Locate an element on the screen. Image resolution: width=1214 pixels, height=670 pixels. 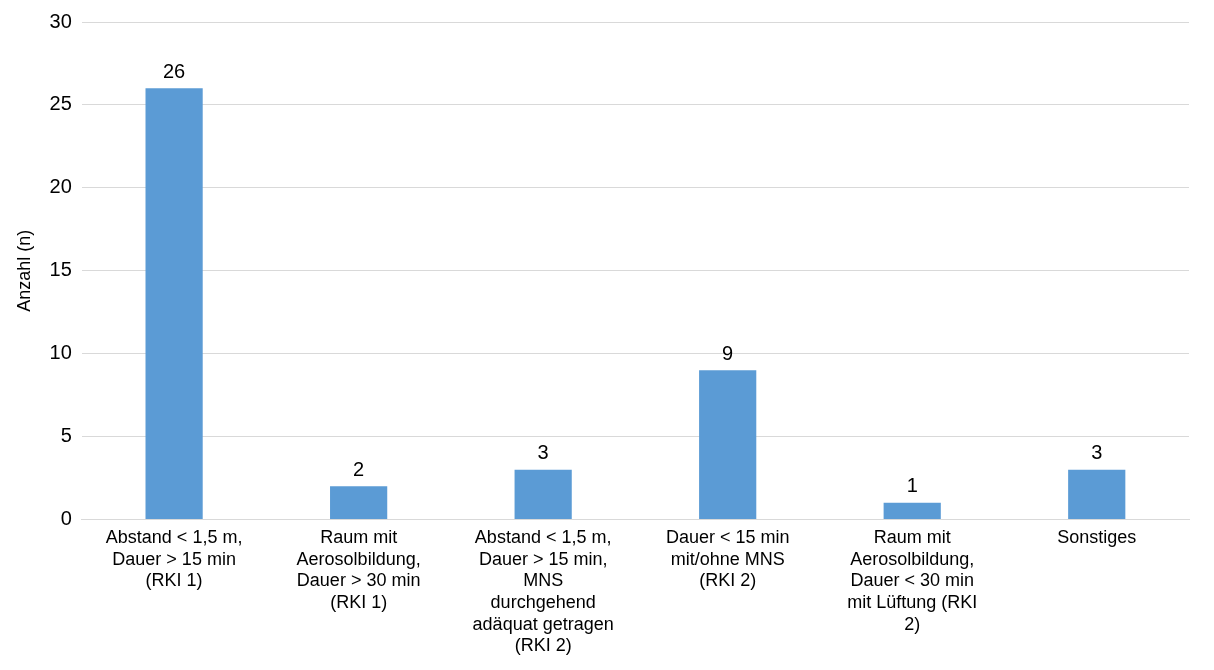
data-label: 26 is located at coordinates (174, 70).